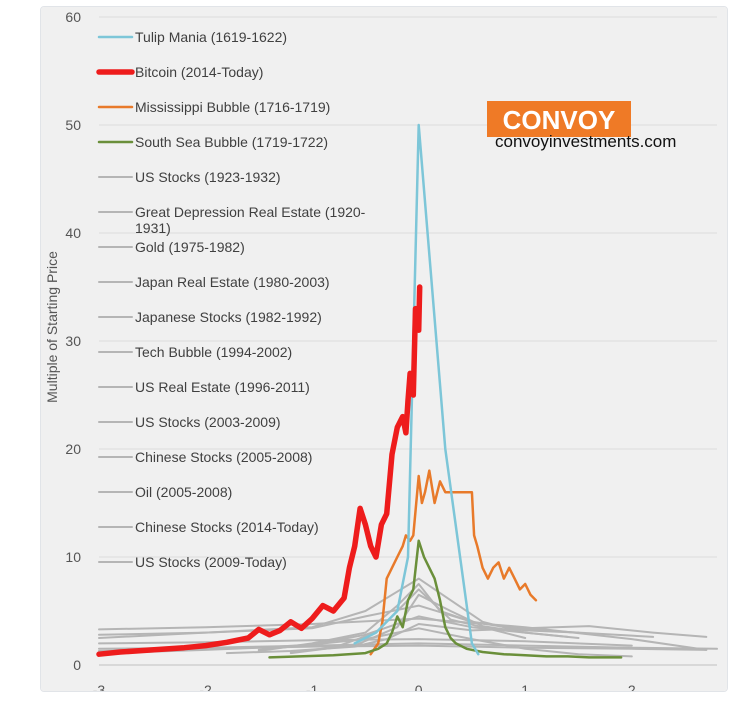 Image resolution: width=742 pixels, height=705 pixels. I want to click on legend-label: US Stocks (2003-2009), so click(208, 422).